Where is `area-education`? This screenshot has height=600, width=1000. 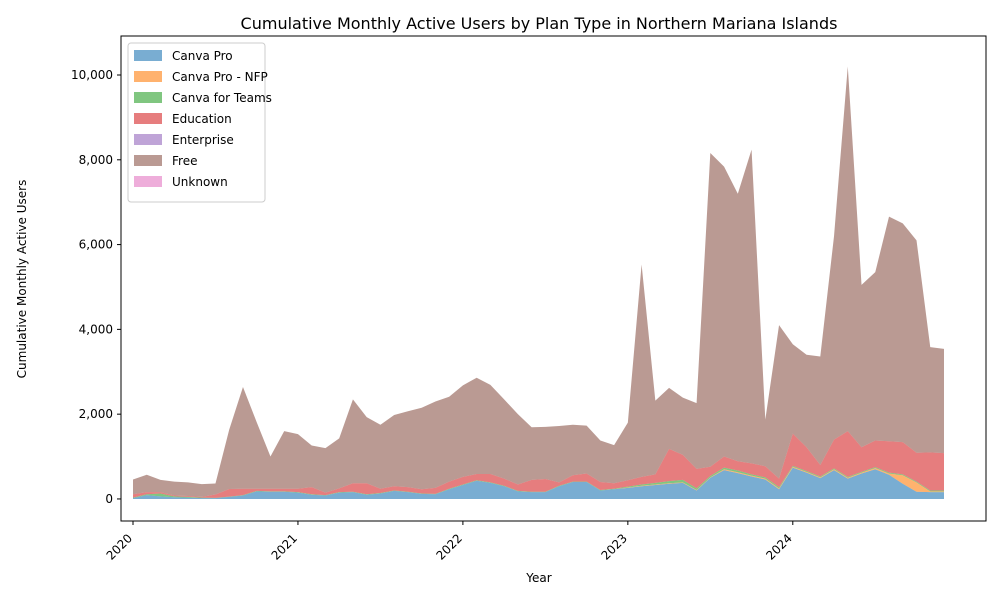
area-education is located at coordinates (538, 464).